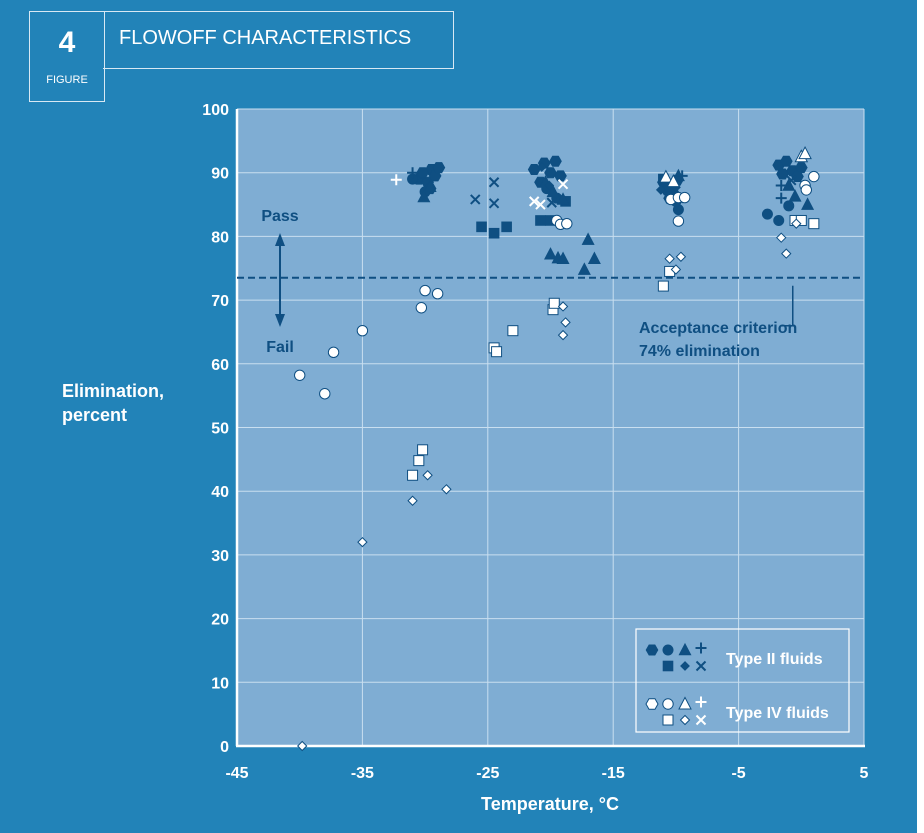 This screenshot has height=833, width=924. Describe the element at coordinates (774, 659) in the screenshot. I see `legend-type-ii-label: Type II fluids` at that location.